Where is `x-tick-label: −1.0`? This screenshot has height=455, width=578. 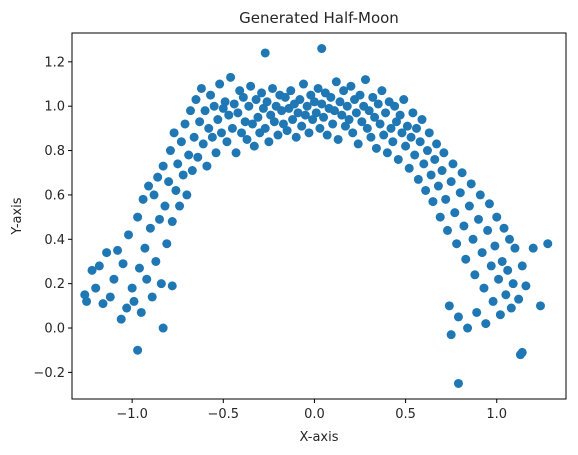
x-tick-label: −1.0 is located at coordinates (132, 414).